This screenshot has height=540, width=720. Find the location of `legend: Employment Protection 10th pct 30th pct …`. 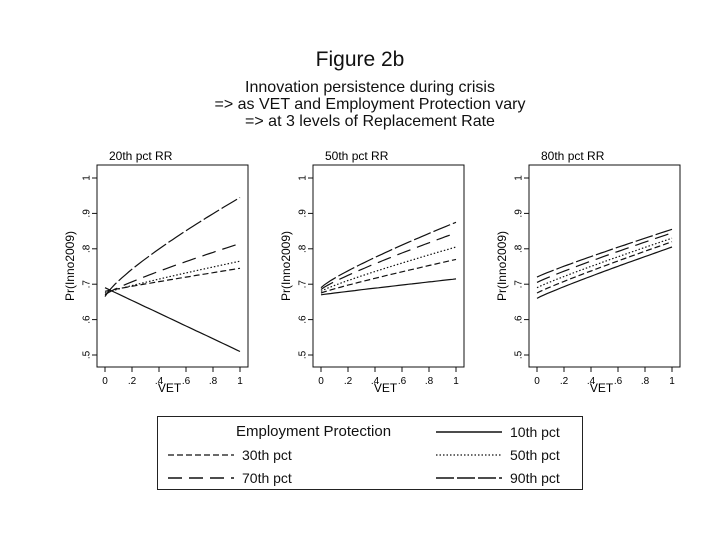

legend: Employment Protection 10th pct 30th pct … is located at coordinates (370, 453).